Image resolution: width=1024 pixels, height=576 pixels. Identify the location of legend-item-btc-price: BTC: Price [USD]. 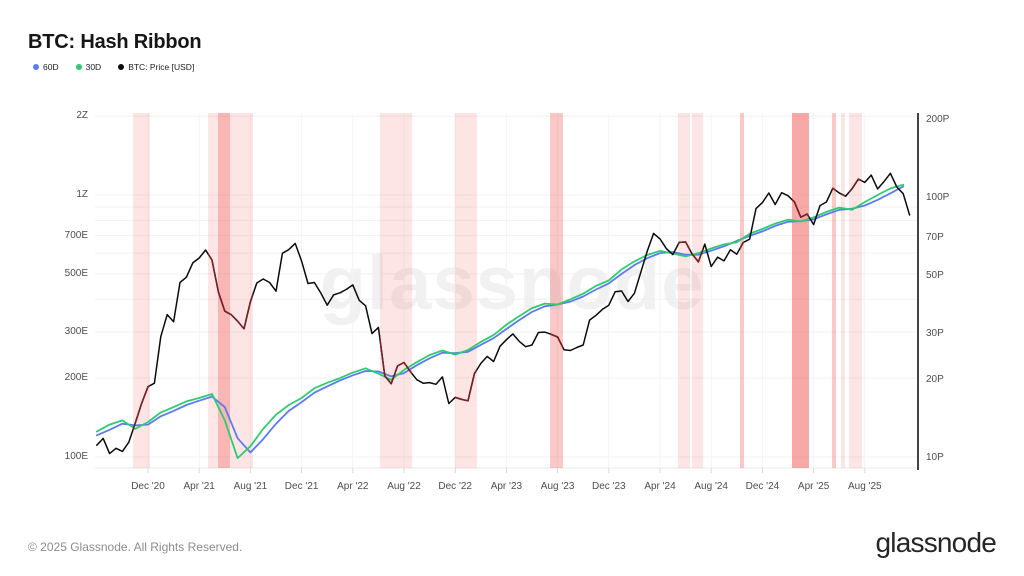
(156, 67).